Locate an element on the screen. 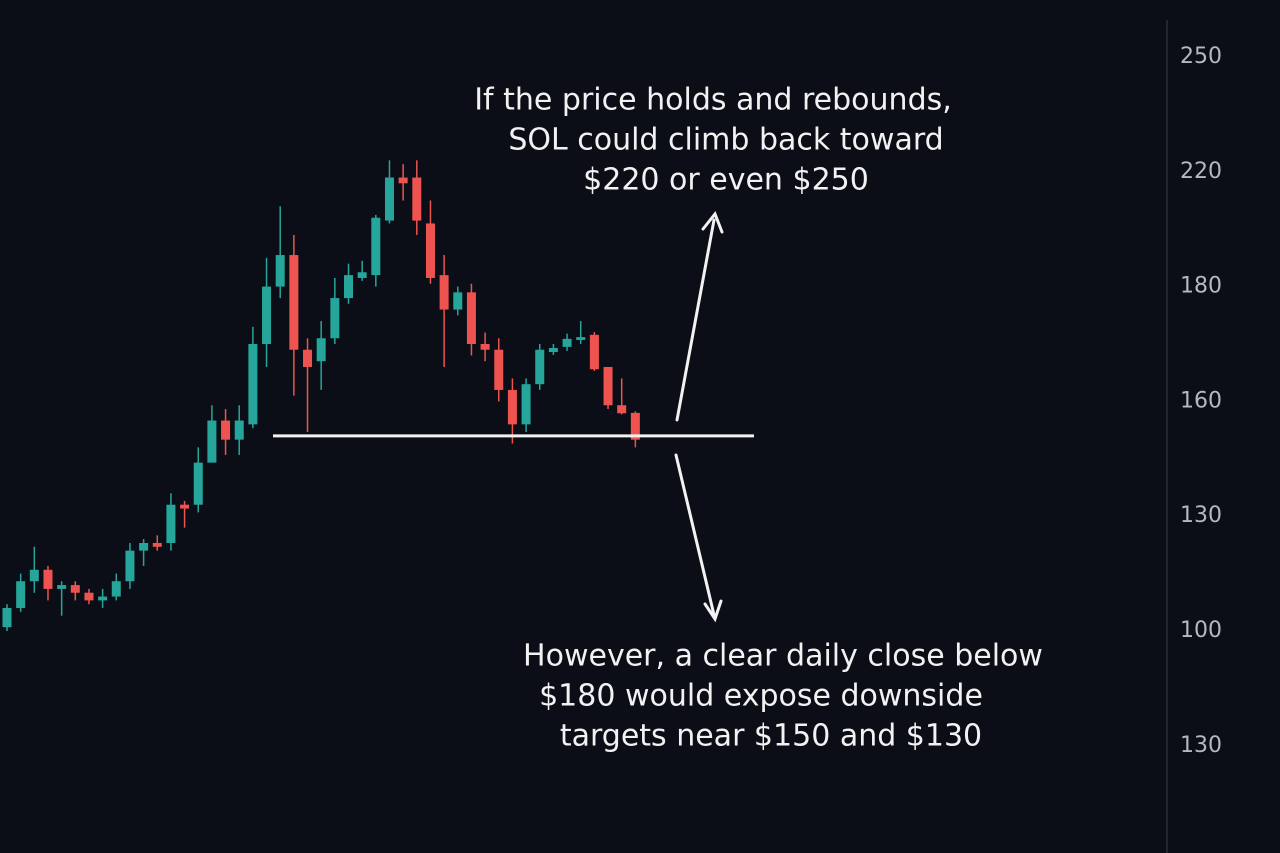  y-tick-label: 220 is located at coordinates (1201, 171).